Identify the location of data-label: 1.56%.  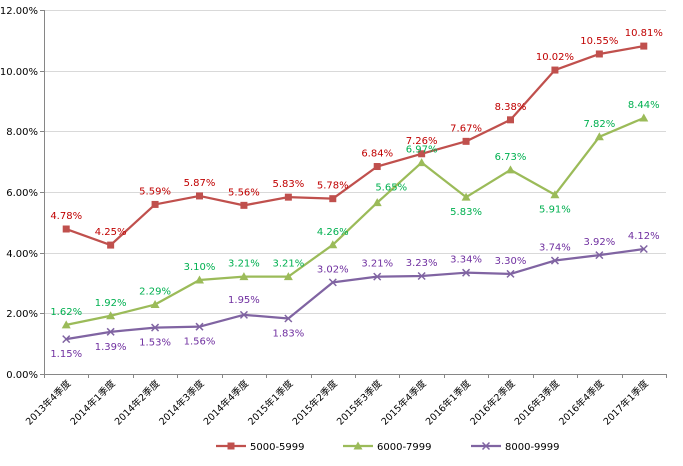
(200, 342).